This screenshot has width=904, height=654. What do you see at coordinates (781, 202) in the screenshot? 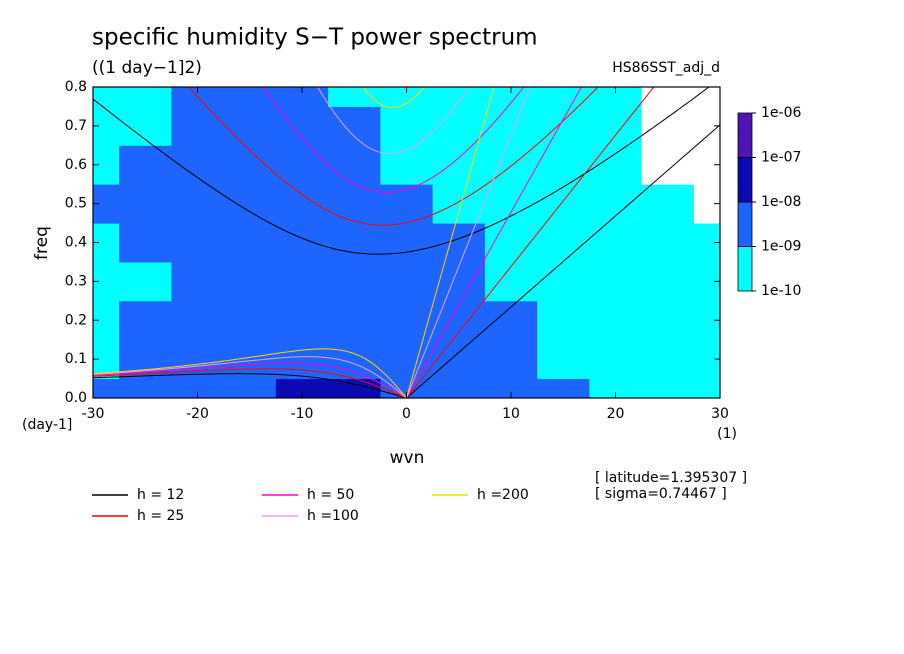
I see `colorbar-label: 1e-08` at bounding box center [781, 202].